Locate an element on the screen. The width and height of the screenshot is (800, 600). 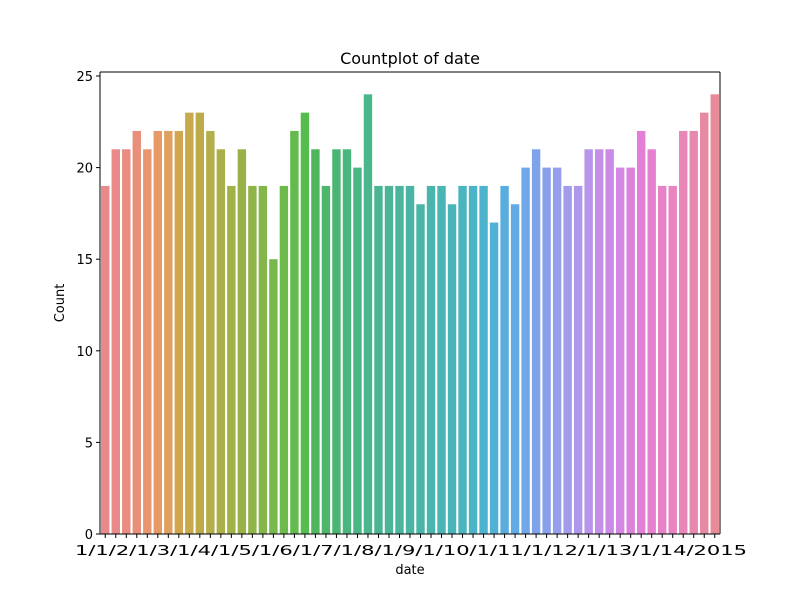
x-axis-ticks is located at coordinates (410, 536).